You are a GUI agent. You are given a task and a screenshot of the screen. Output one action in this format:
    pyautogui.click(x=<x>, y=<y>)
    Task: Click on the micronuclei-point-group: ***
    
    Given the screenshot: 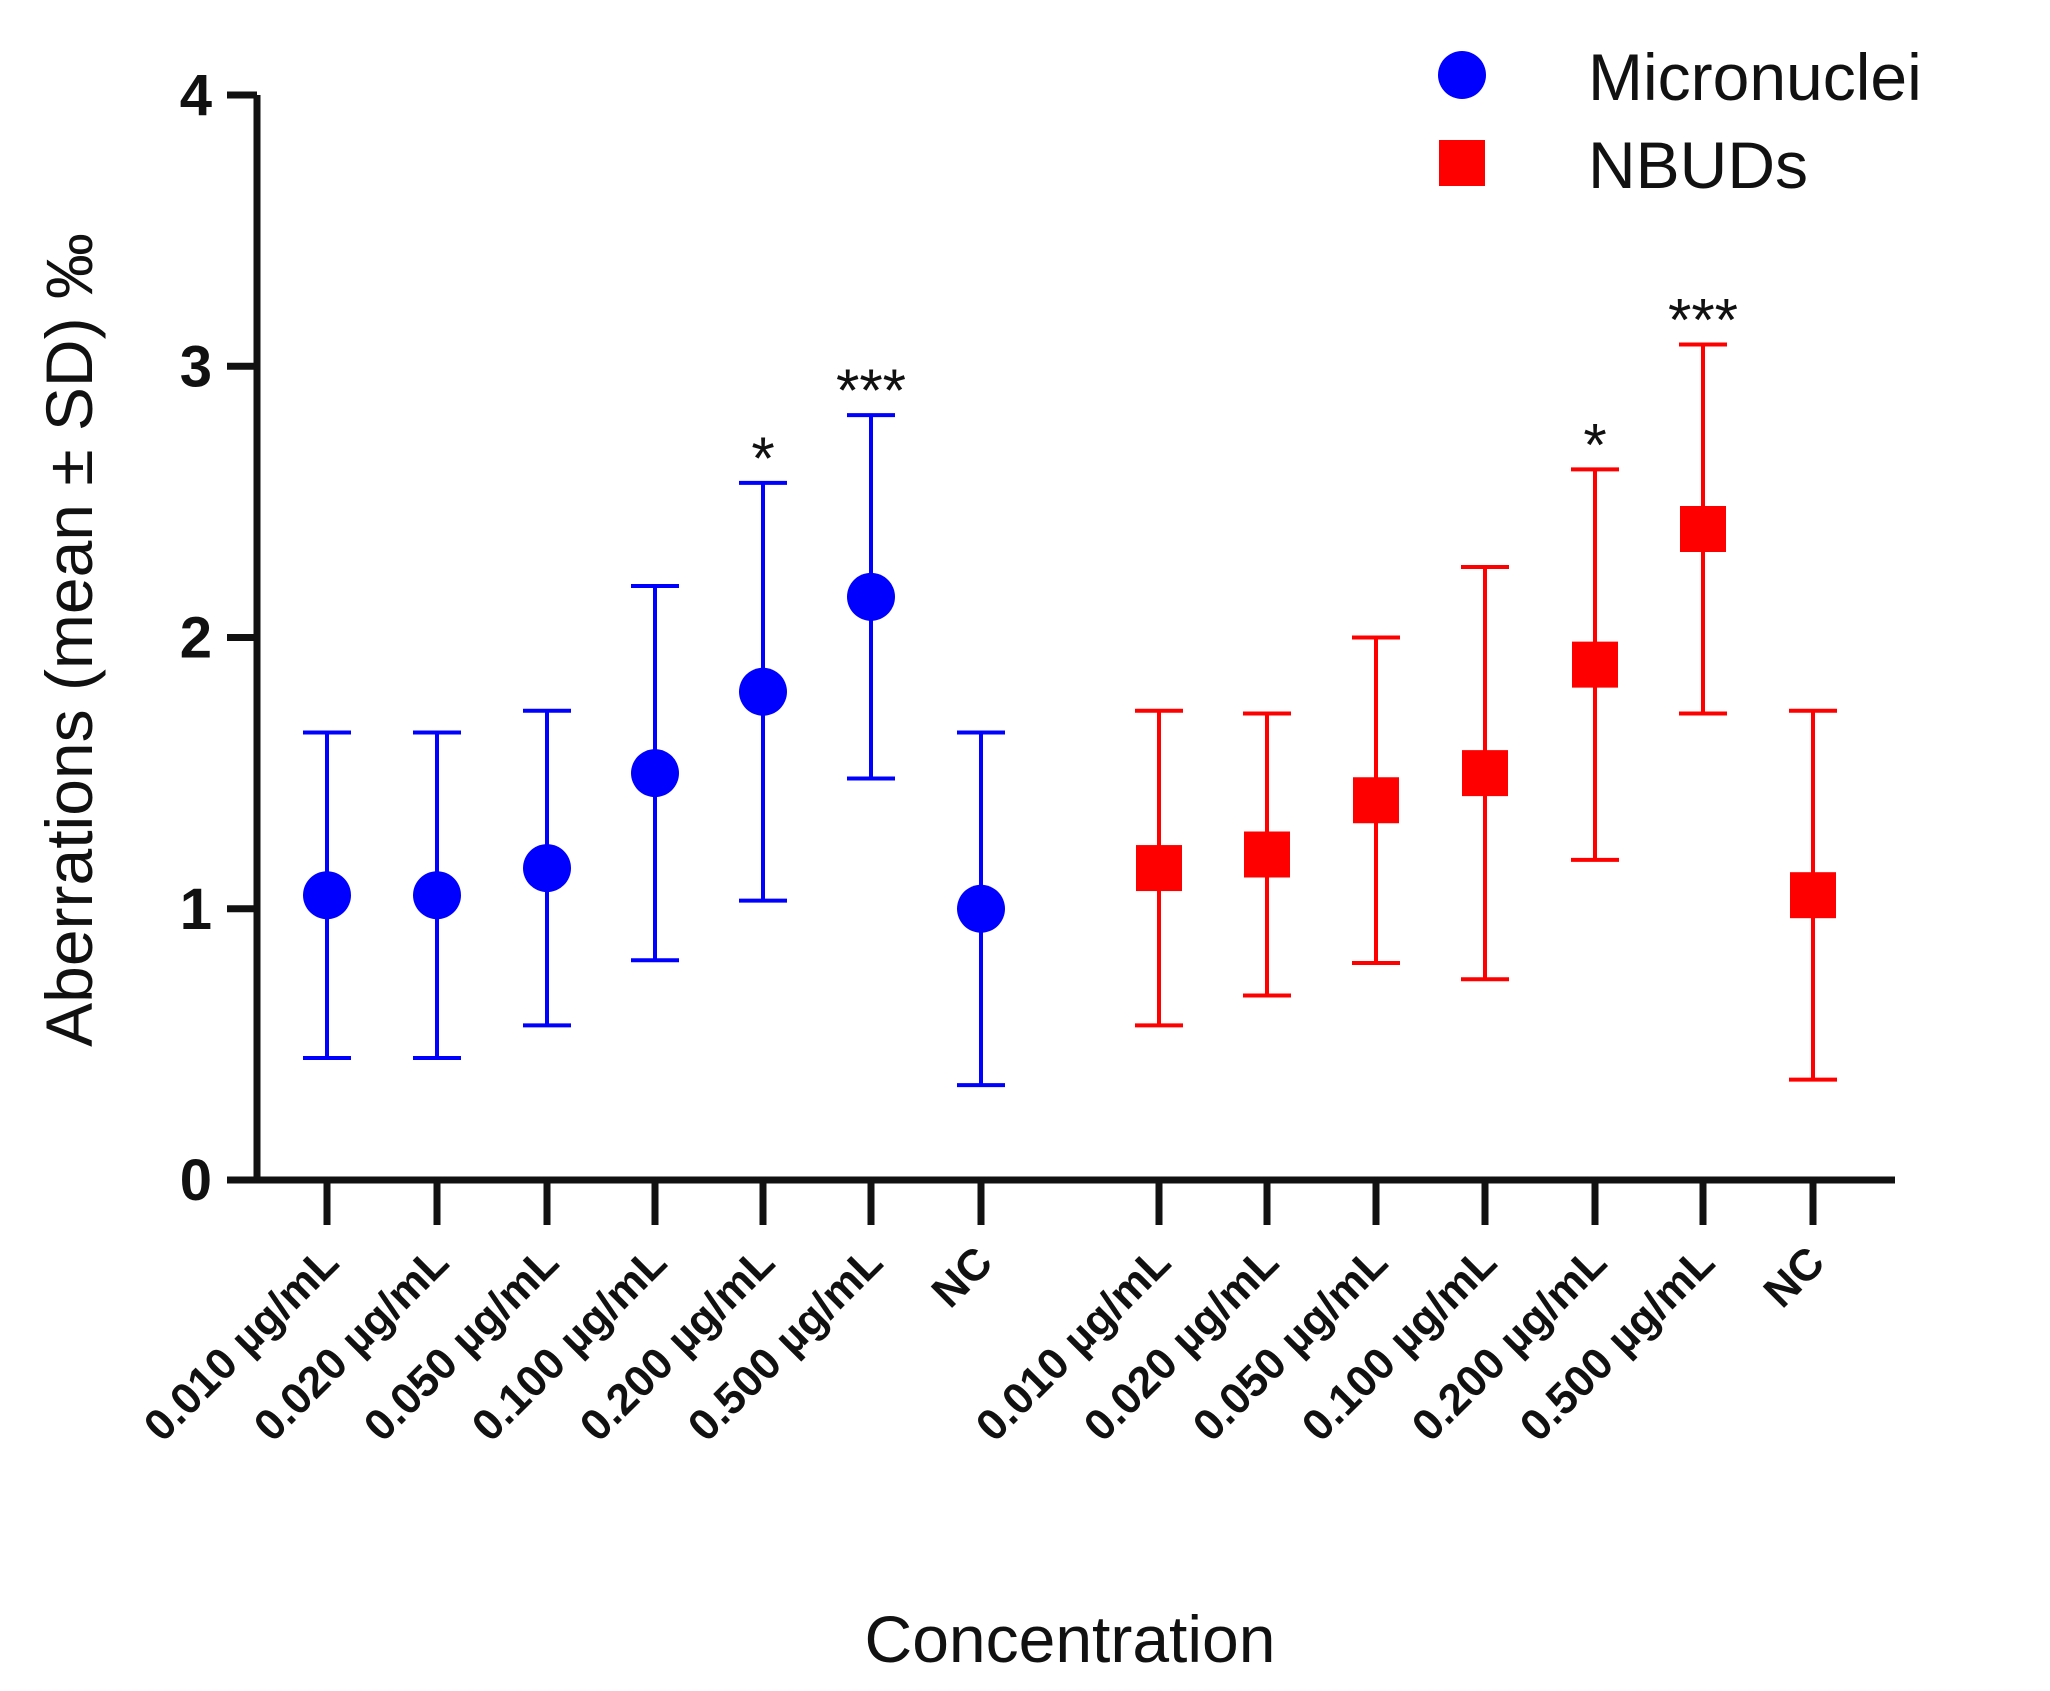 What is the action you would take?
    pyautogui.click(x=871, y=569)
    